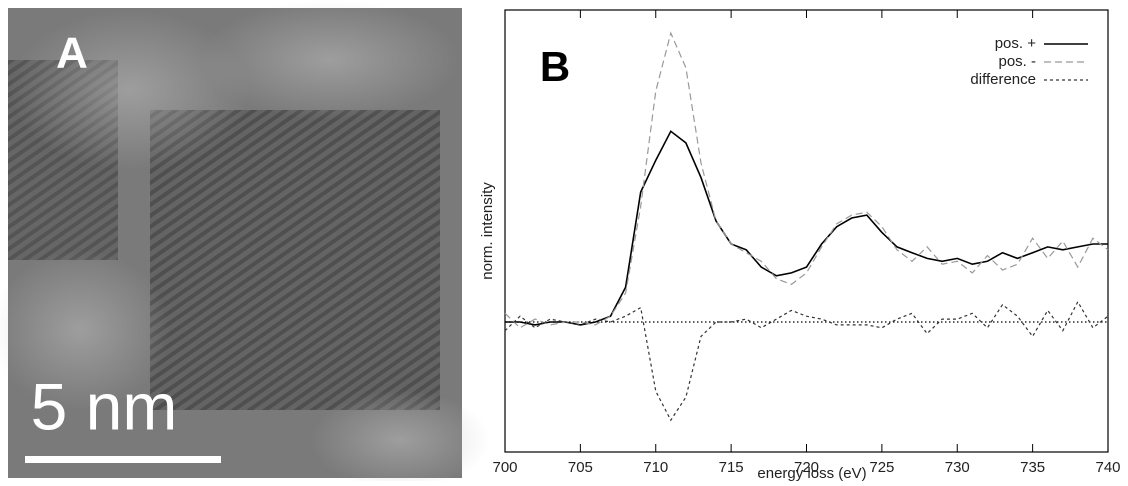  I want to click on panel-label: B, so click(555, 66).